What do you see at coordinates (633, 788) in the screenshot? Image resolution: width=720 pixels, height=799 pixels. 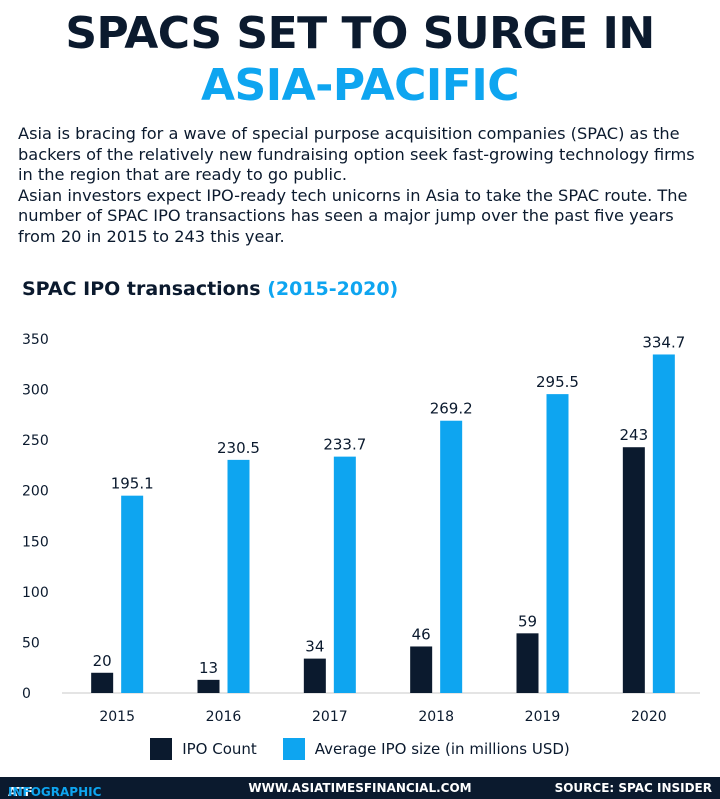 I see `footer-source: SOURCE: SPAC INSIDER` at bounding box center [633, 788].